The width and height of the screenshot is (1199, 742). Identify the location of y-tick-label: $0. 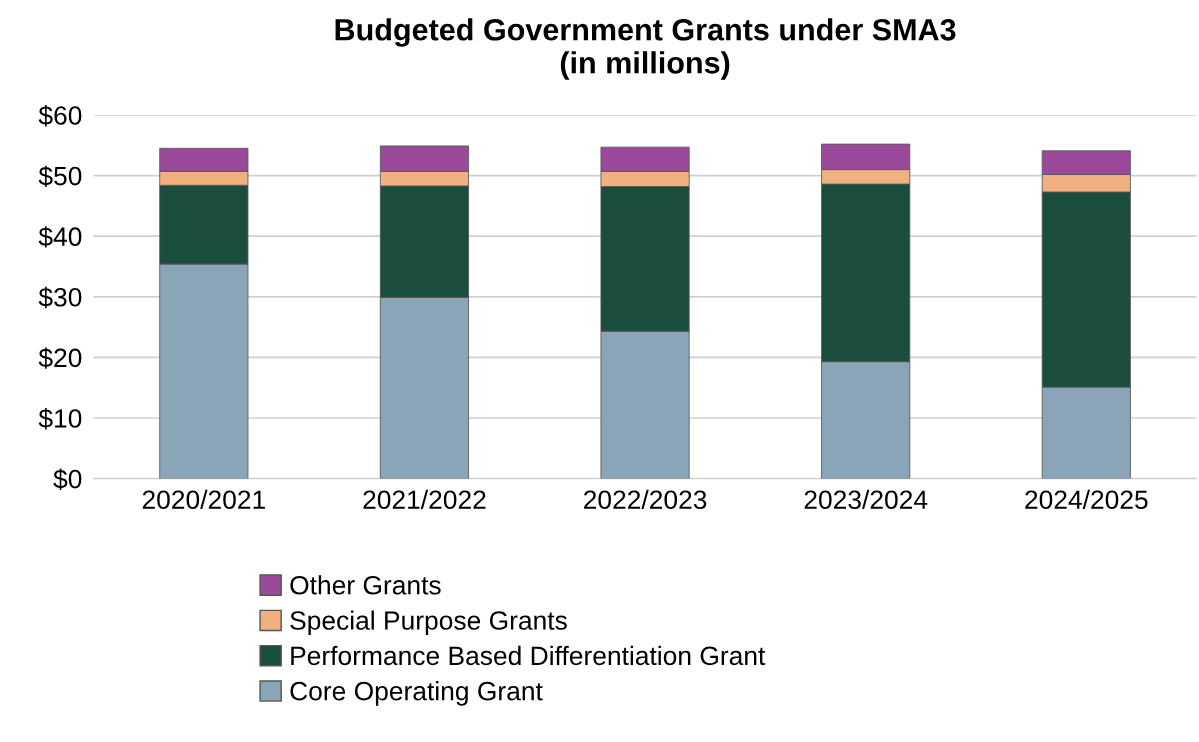
(67, 479).